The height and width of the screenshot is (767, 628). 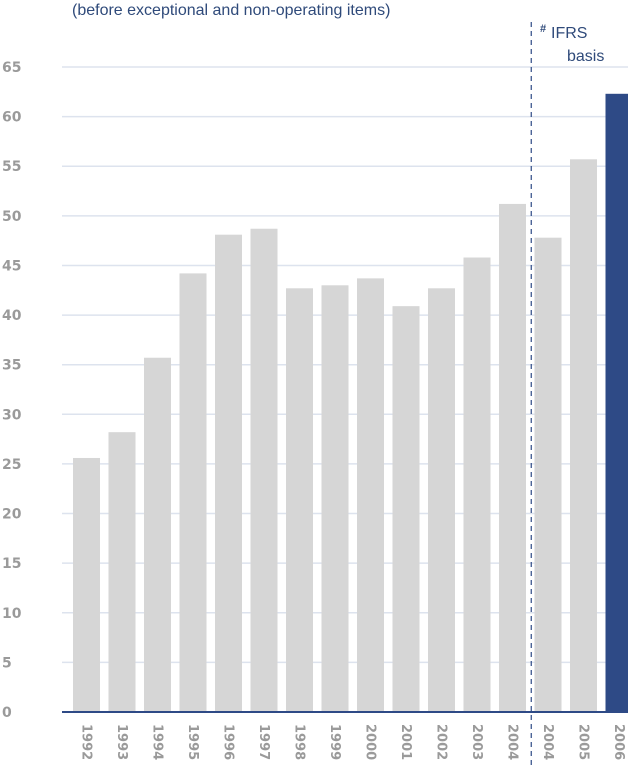 I want to click on x-tick-label: 2006, so click(x=618, y=742).